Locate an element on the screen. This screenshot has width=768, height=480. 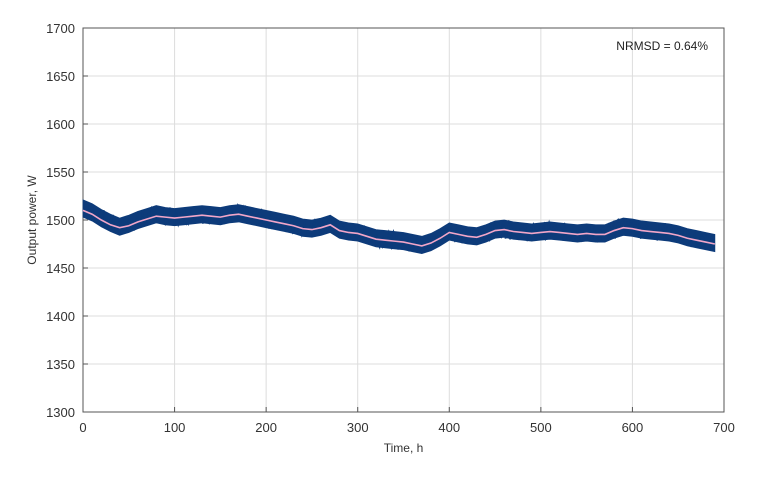
y-tick-label: 1700 is located at coordinates (60, 28).